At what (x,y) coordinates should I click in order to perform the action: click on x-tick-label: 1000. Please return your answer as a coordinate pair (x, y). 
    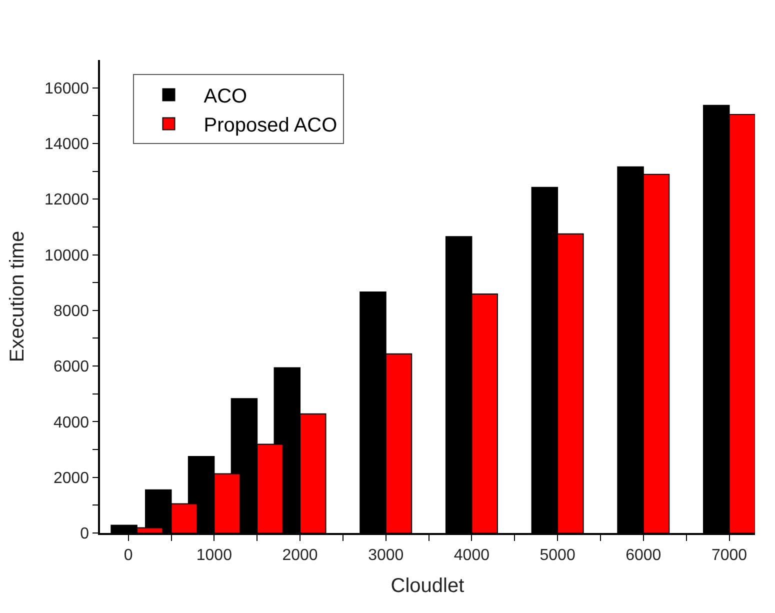
    Looking at the image, I should click on (214, 555).